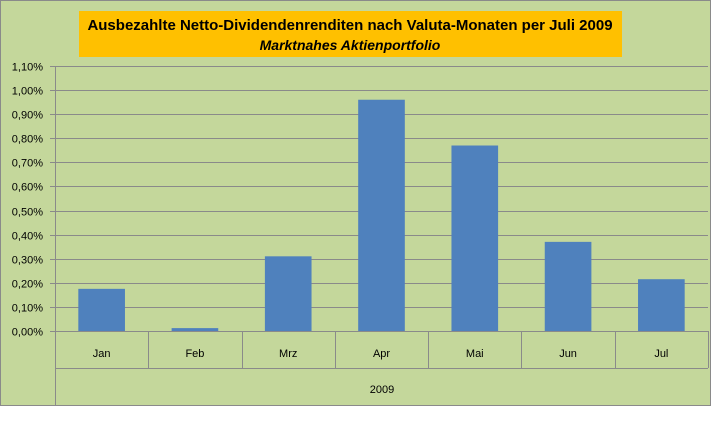 This screenshot has width=712, height=438. I want to click on bar-mrz, so click(288, 293).